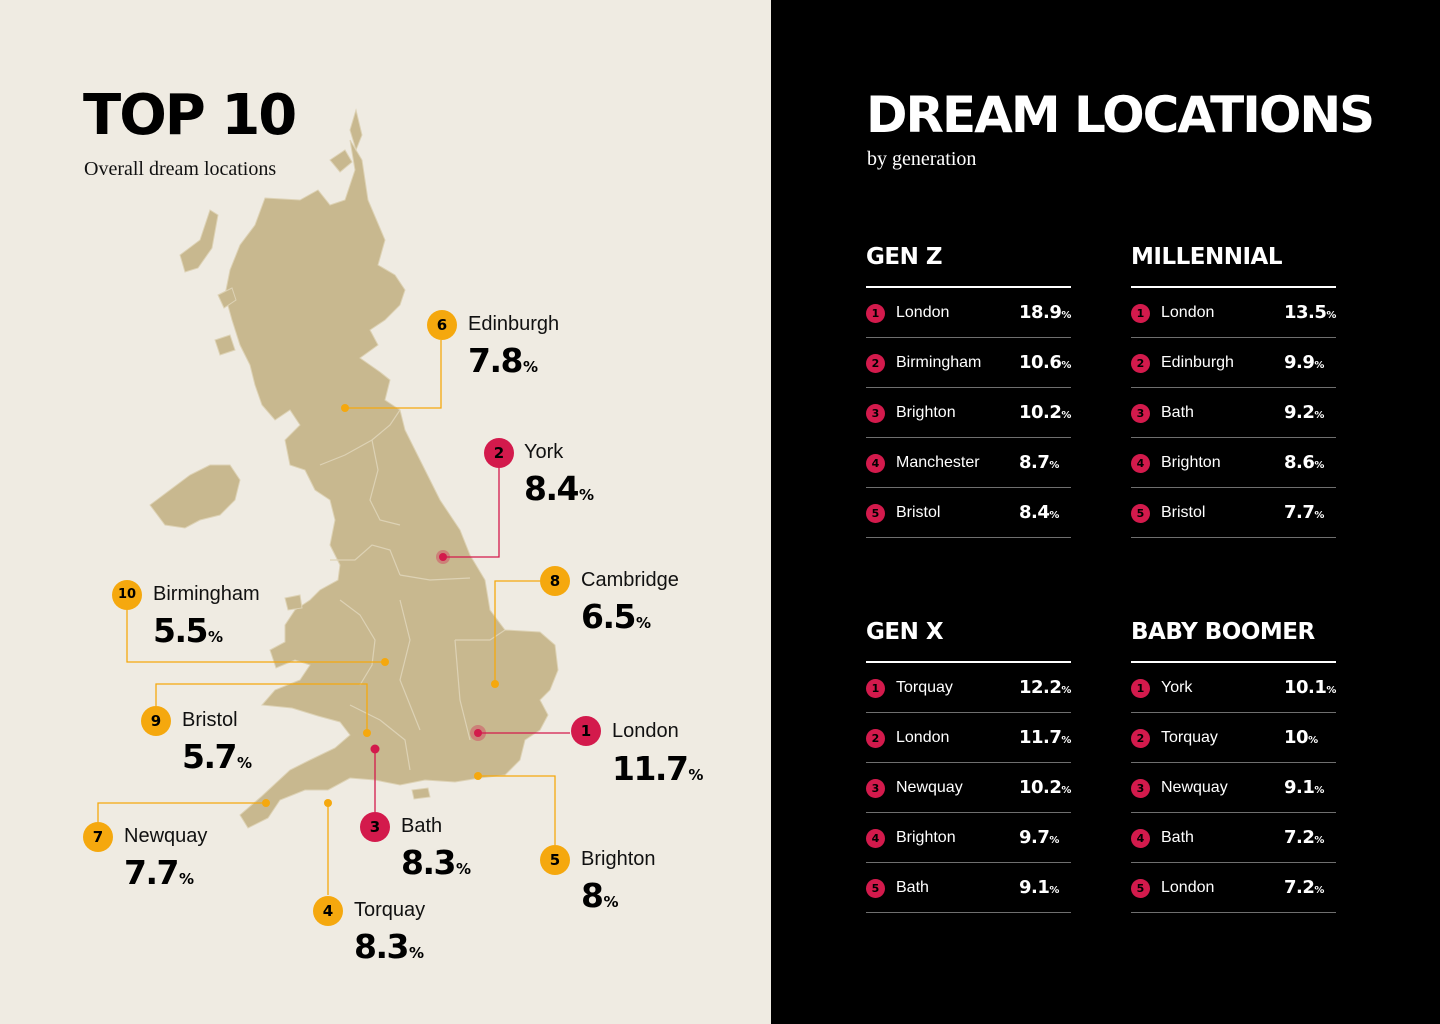 The height and width of the screenshot is (1024, 1440). I want to click on percent-value: 5.7%, so click(217, 756).